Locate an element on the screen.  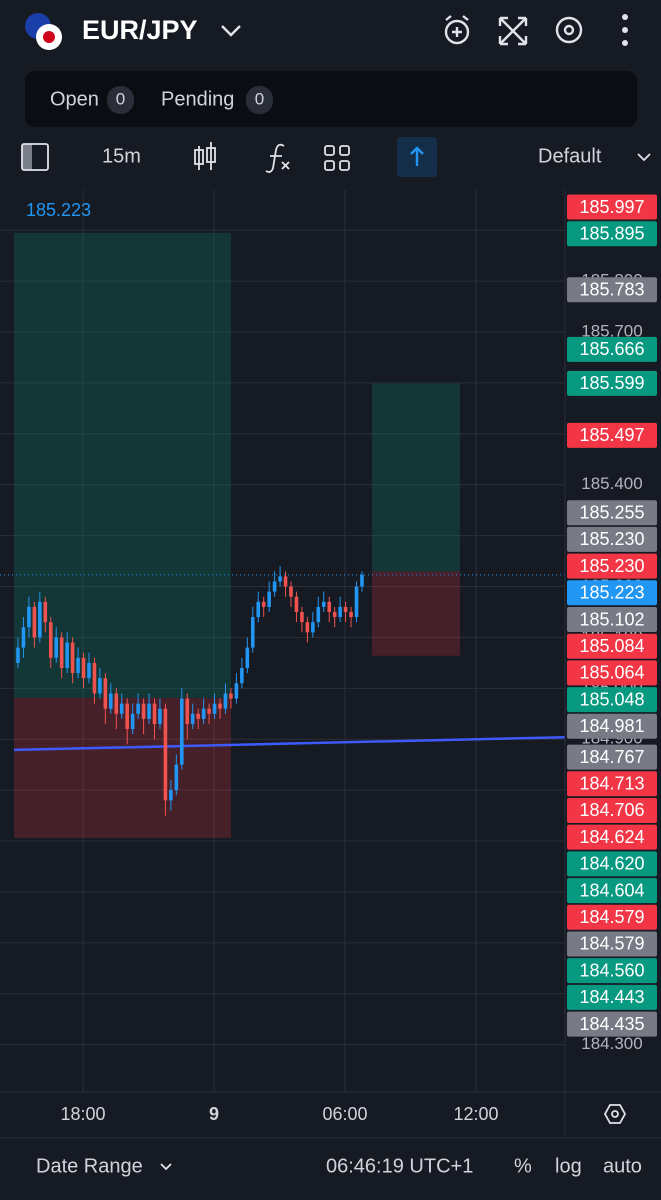
x-tick-label: 06:00 is located at coordinates (344, 1114).